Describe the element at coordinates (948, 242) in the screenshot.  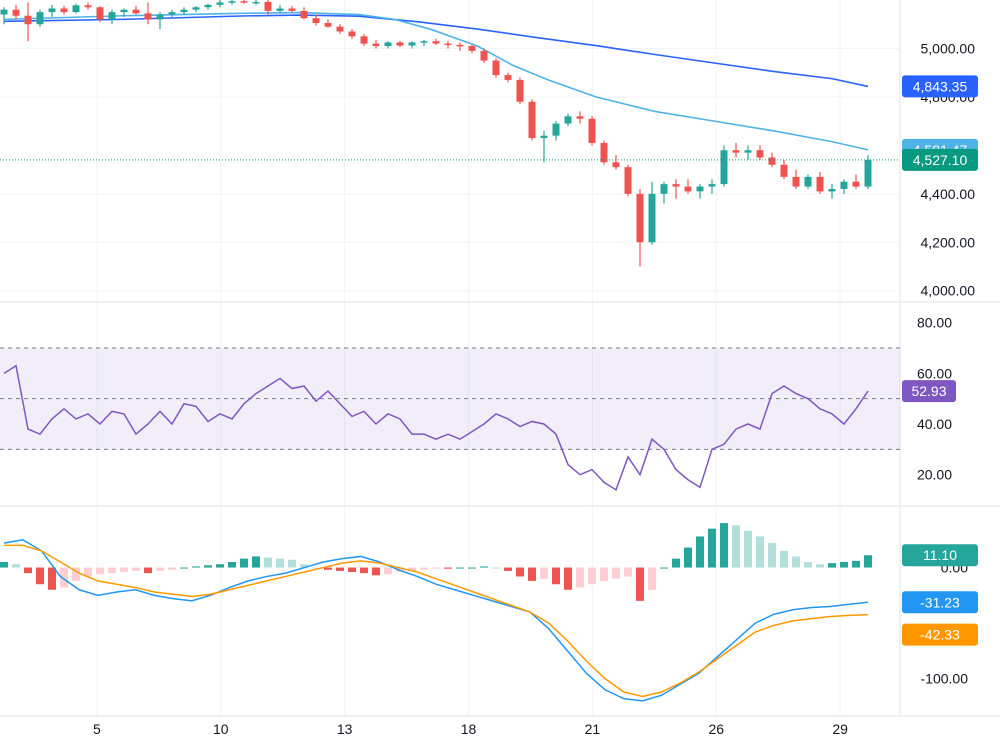
I see `price-tick-label: 4,200.00` at that location.